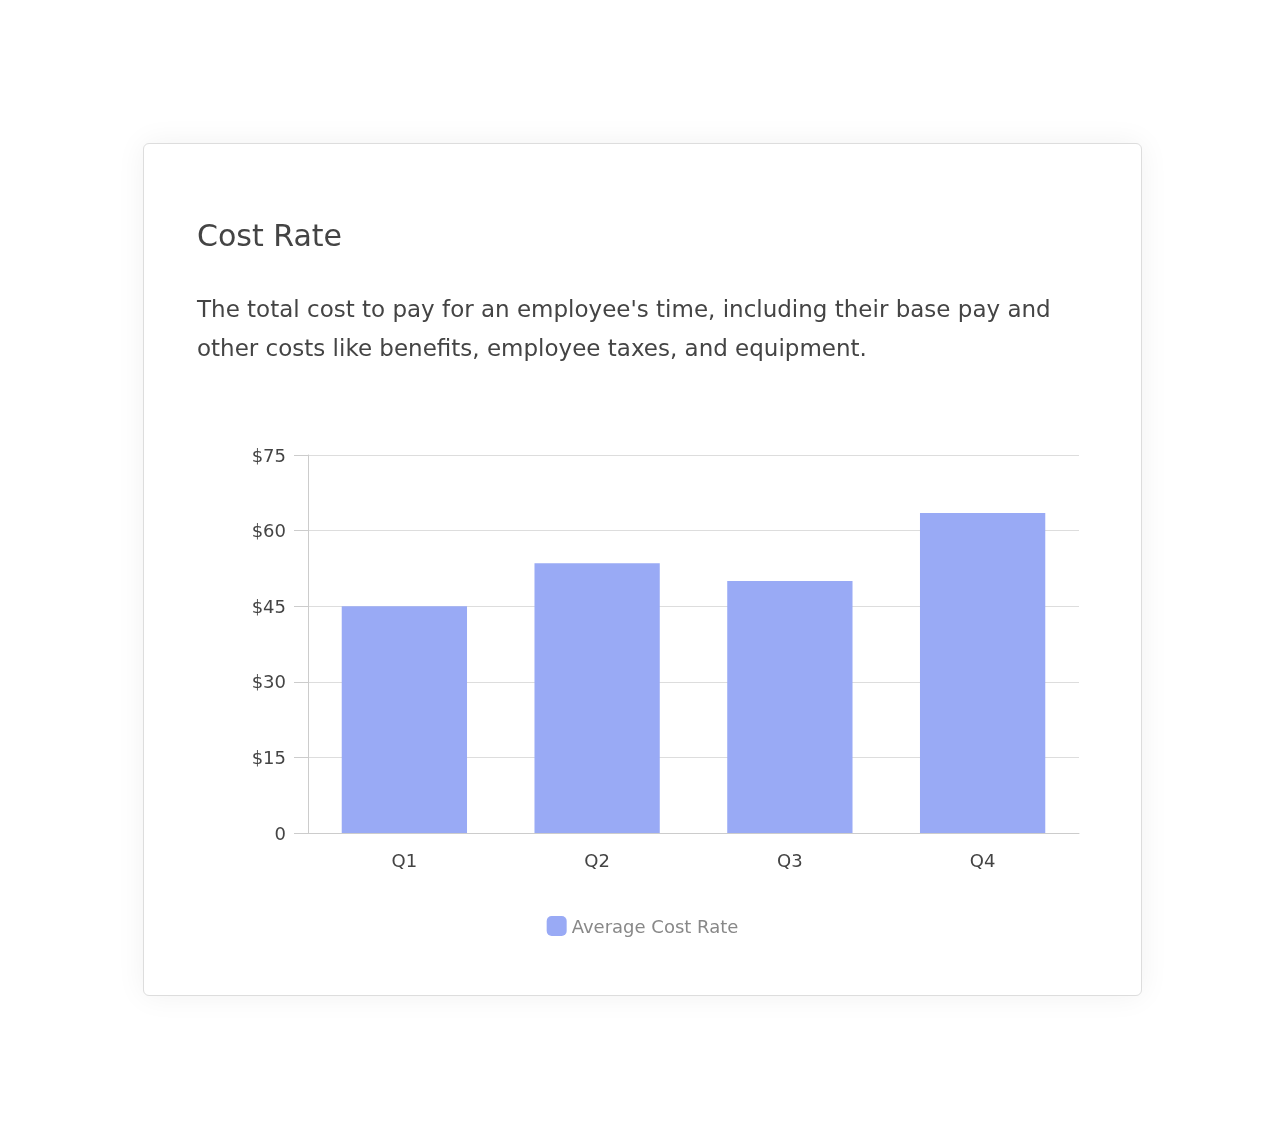 The image size is (1285, 1140). I want to click on y-tick-label: $45, so click(268, 606).